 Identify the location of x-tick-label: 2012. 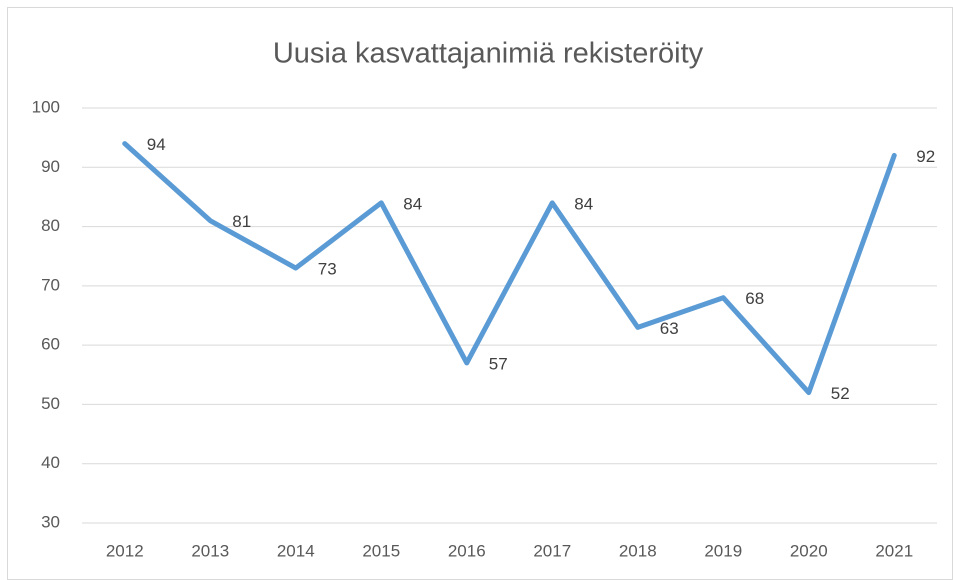
(125, 550).